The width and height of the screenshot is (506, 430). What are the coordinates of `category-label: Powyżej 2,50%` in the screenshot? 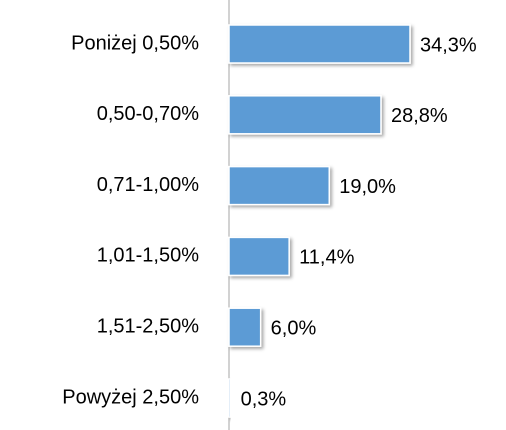 It's located at (130, 397).